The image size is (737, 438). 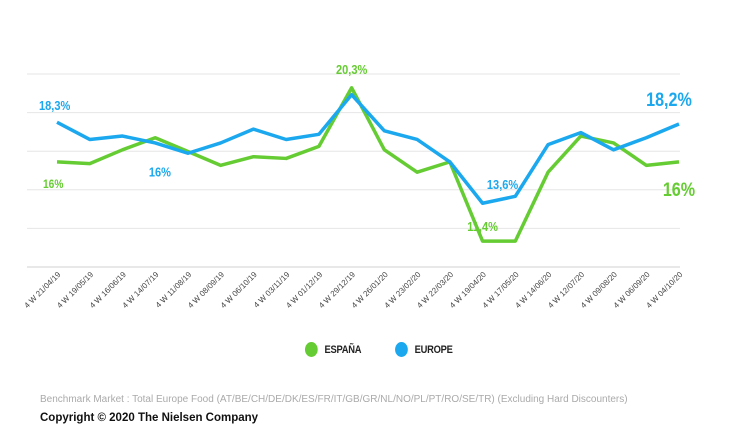 What do you see at coordinates (379, 349) in the screenshot?
I see `legend: ESPAÑA EUROPE` at bounding box center [379, 349].